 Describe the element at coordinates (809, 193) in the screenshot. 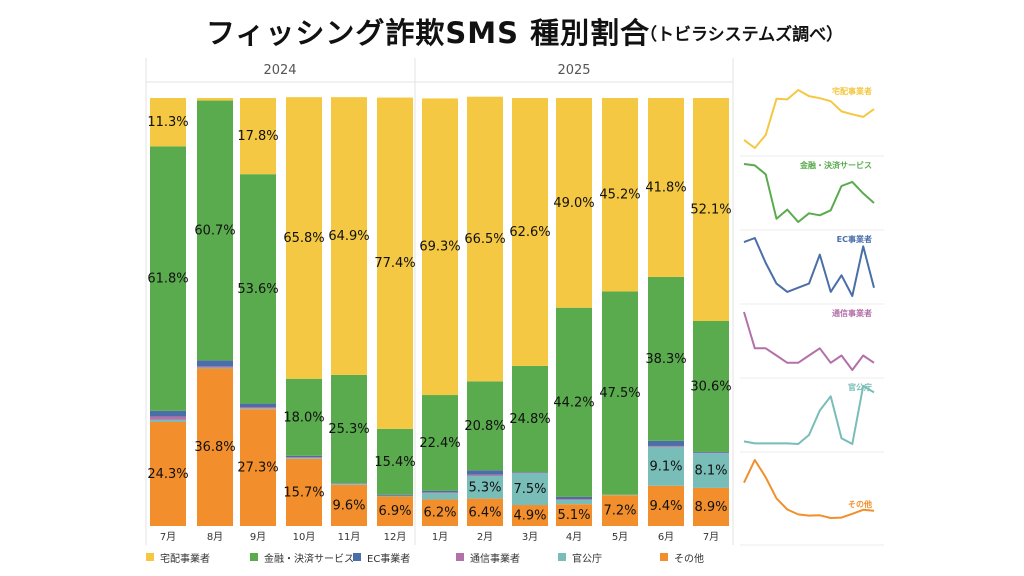

I see `sparkline-finance` at that location.